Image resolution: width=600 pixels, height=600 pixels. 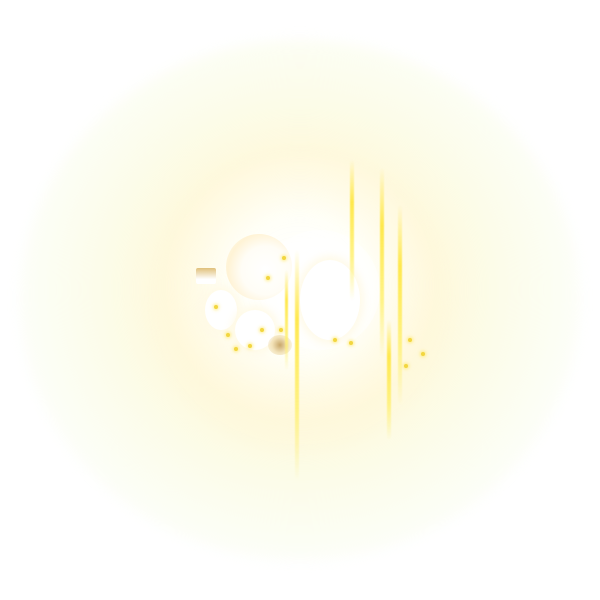 I want to click on light-orb, so click(x=259, y=267).